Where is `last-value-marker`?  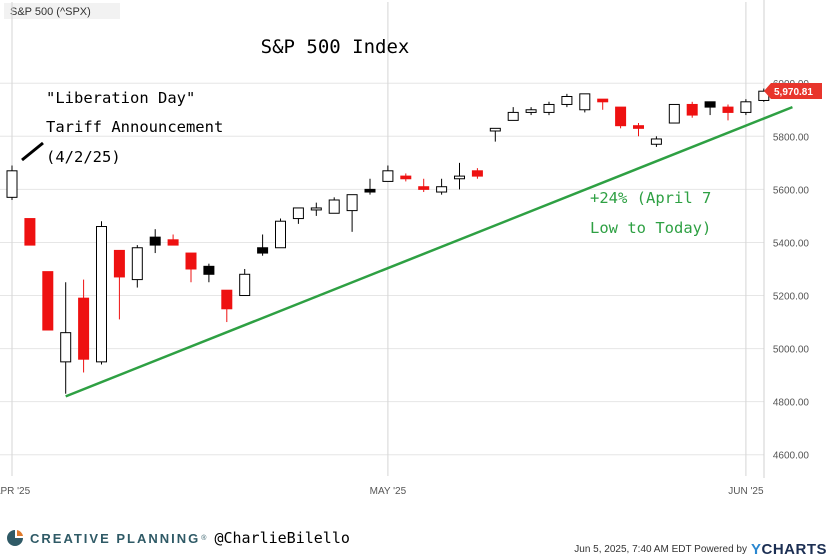 last-value-marker is located at coordinates (793, 90).